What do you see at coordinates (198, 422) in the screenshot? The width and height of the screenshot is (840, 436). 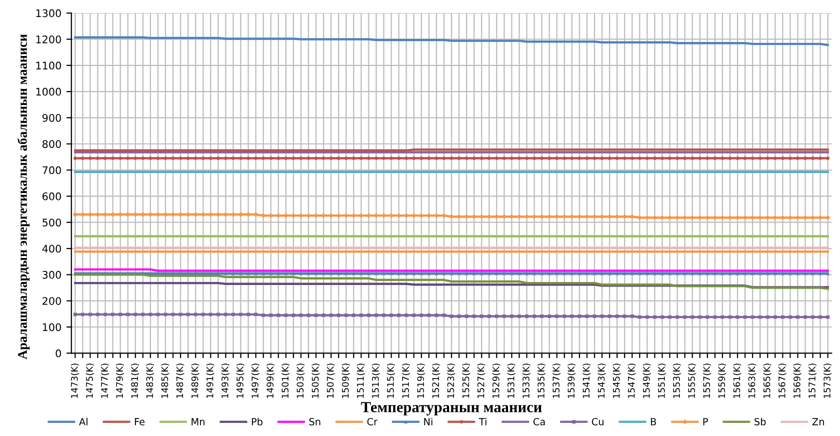 I see `legend-label: Mn` at bounding box center [198, 422].